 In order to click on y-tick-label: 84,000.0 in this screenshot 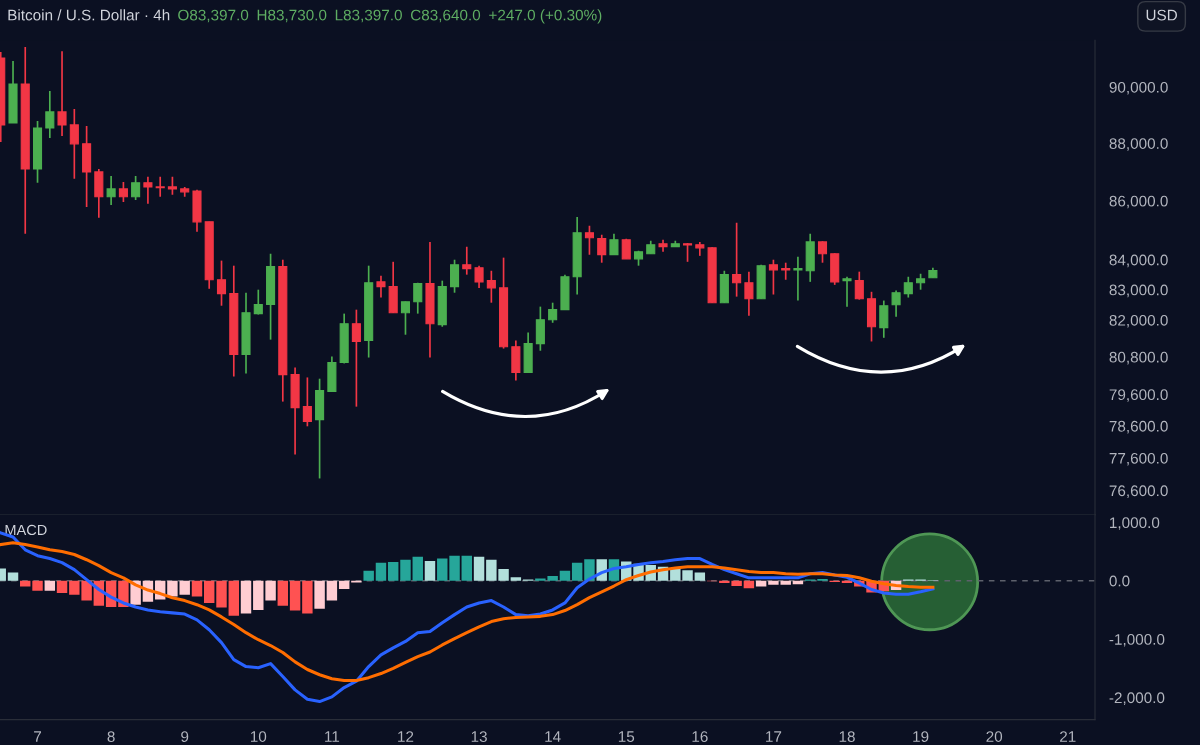, I will do `click(1138, 261)`.